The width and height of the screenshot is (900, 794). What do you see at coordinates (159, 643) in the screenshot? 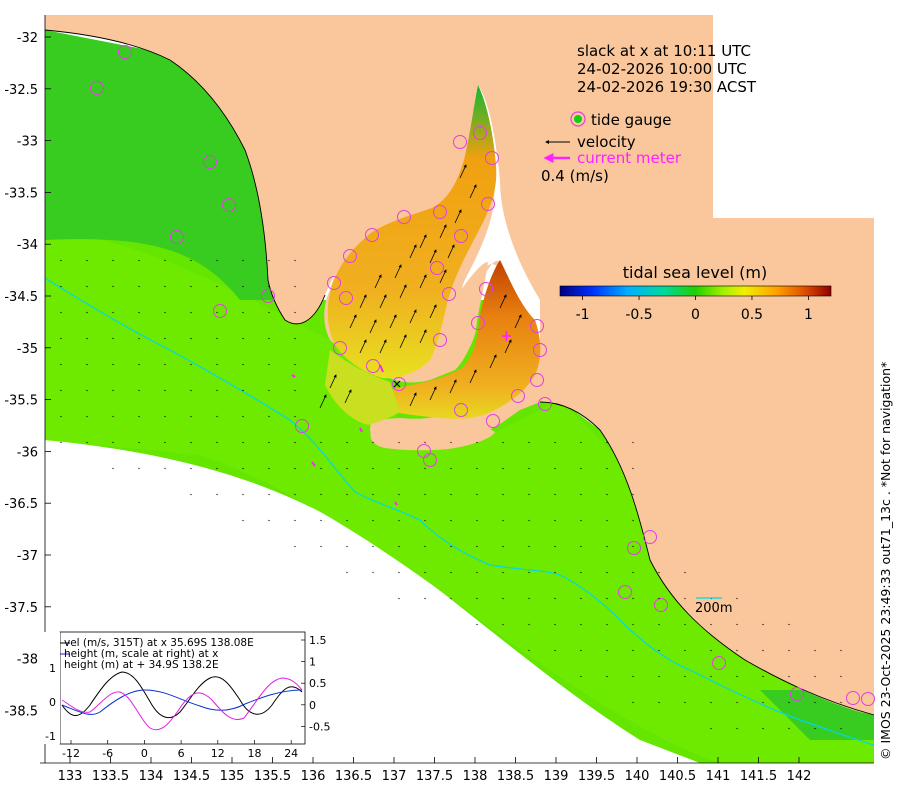
I see `inset-legend-vel: vel (m/s, 315T) at x 35.69S 138.08E` at bounding box center [159, 643].